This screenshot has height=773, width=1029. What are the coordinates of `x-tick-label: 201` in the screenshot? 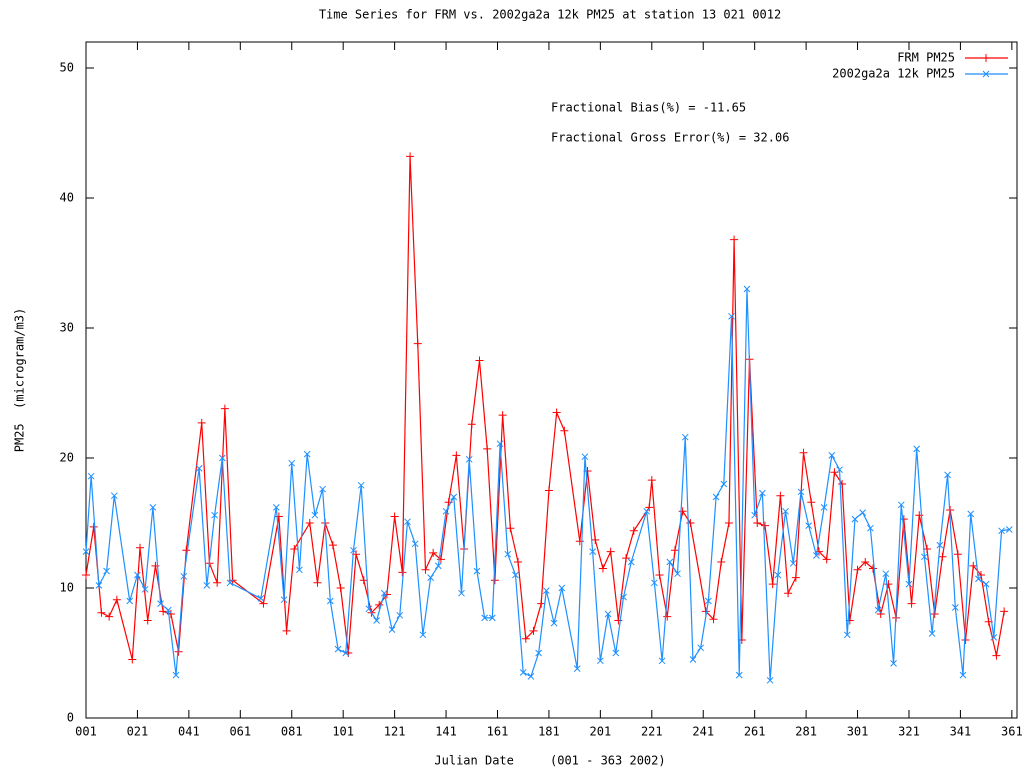 It's located at (601, 732).